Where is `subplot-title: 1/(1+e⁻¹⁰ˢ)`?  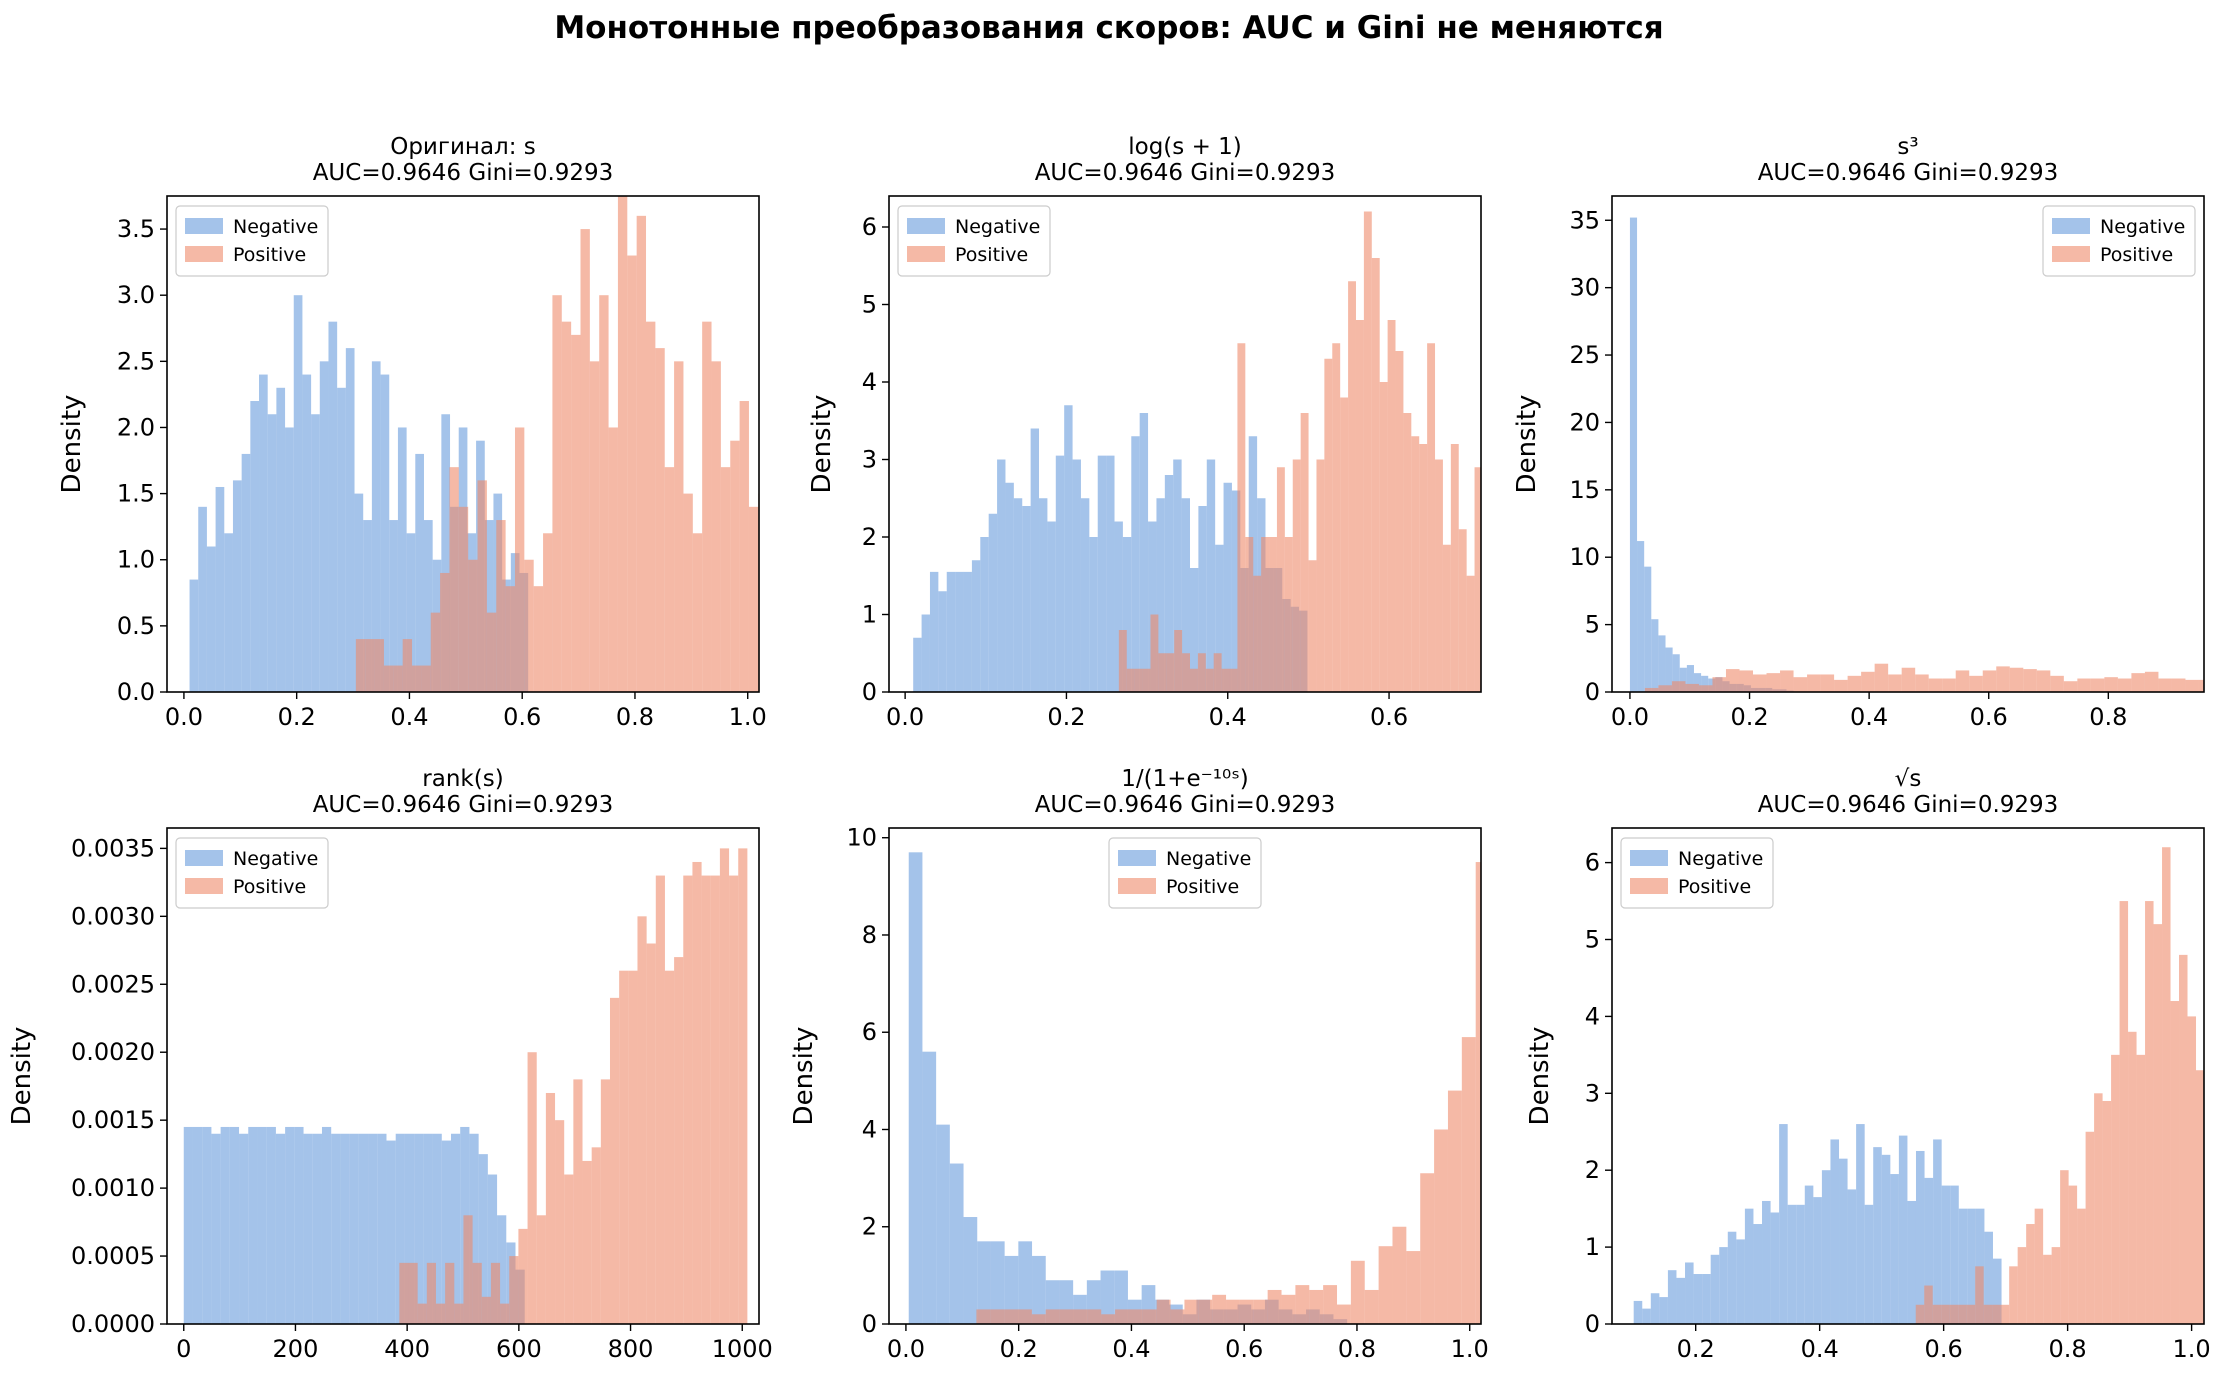
subplot-title: 1/(1+e⁻¹⁰ˢ) is located at coordinates (1185, 779).